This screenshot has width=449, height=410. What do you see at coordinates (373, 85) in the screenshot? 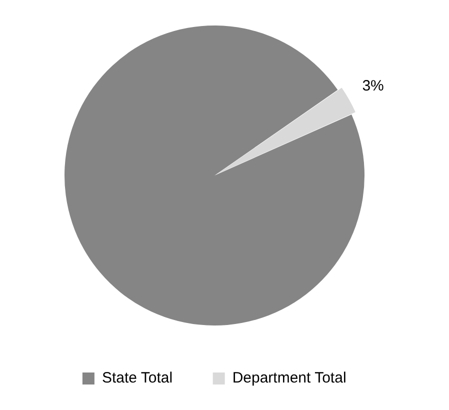
I see `data-label: 3%` at bounding box center [373, 85].